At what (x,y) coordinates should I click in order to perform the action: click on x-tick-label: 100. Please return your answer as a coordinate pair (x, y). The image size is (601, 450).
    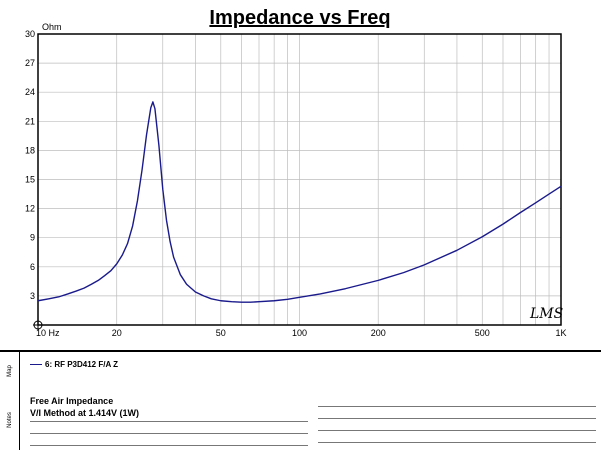
    Looking at the image, I should click on (299, 333).